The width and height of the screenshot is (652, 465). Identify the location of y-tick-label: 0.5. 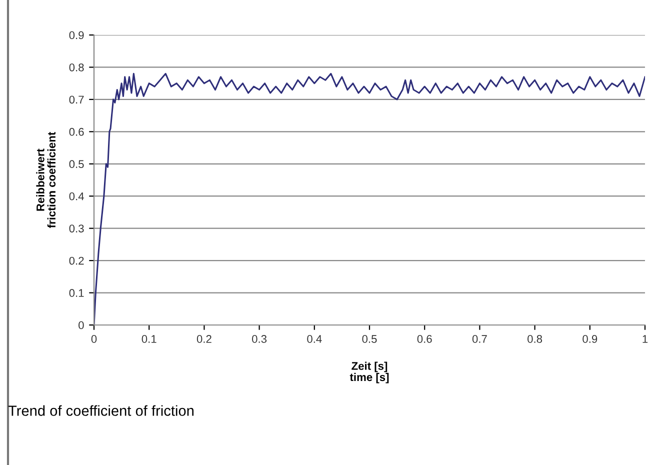
(76, 164).